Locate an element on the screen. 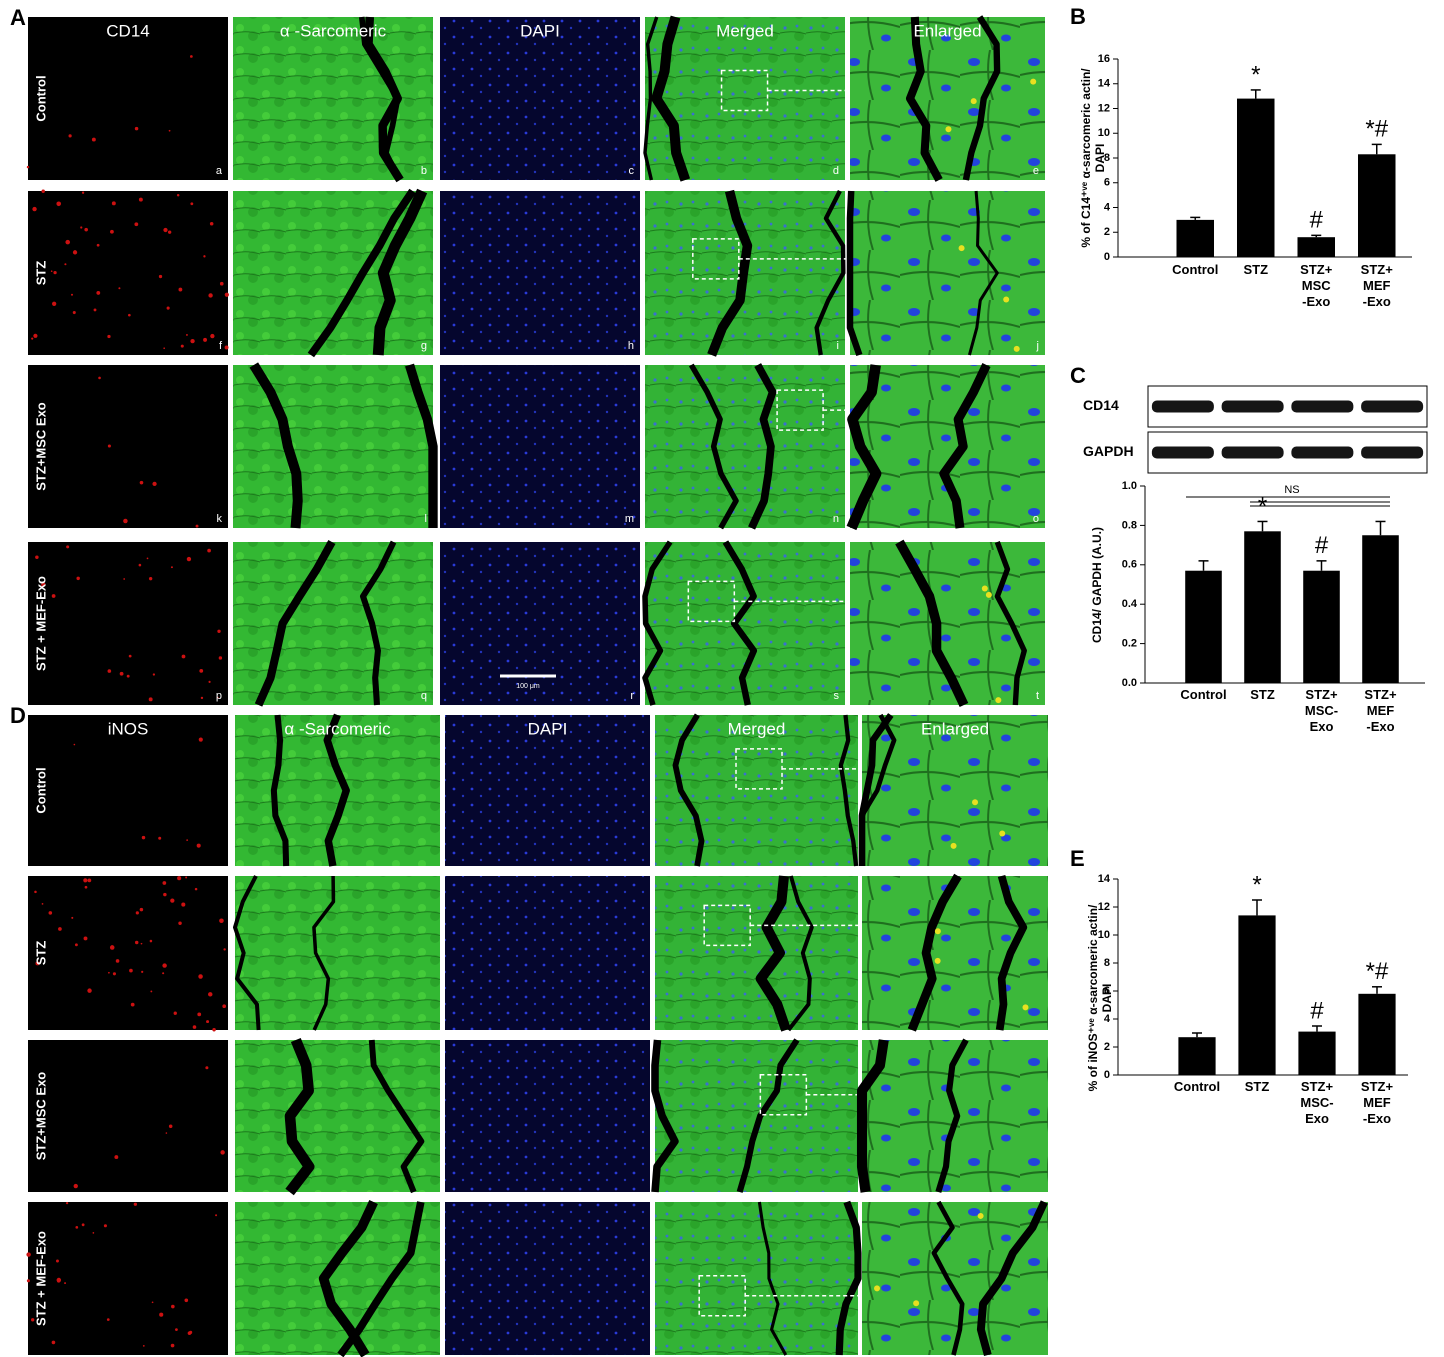 This screenshot has height=1357, width=1444. y-tick-label: 0.4 is located at coordinates (1130, 604).